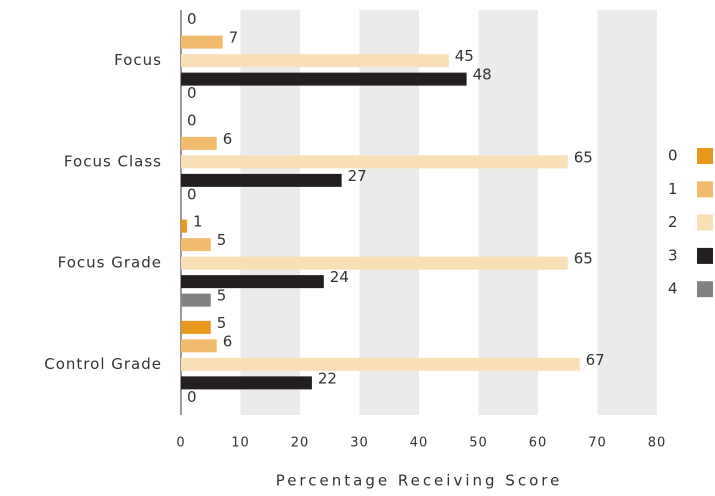 This screenshot has width=715, height=496. What do you see at coordinates (597, 443) in the screenshot?
I see `x-tick-label: 70` at bounding box center [597, 443].